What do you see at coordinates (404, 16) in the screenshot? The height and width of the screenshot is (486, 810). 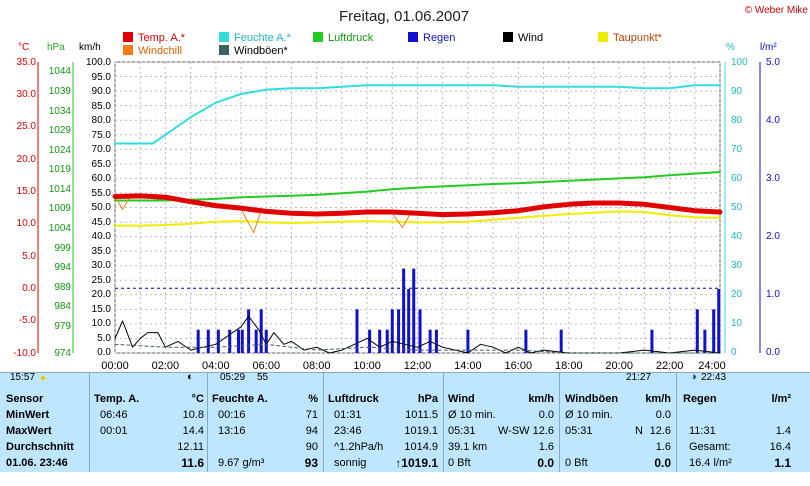 I see `chart-title: Freitag, 01.06.2007` at bounding box center [404, 16].